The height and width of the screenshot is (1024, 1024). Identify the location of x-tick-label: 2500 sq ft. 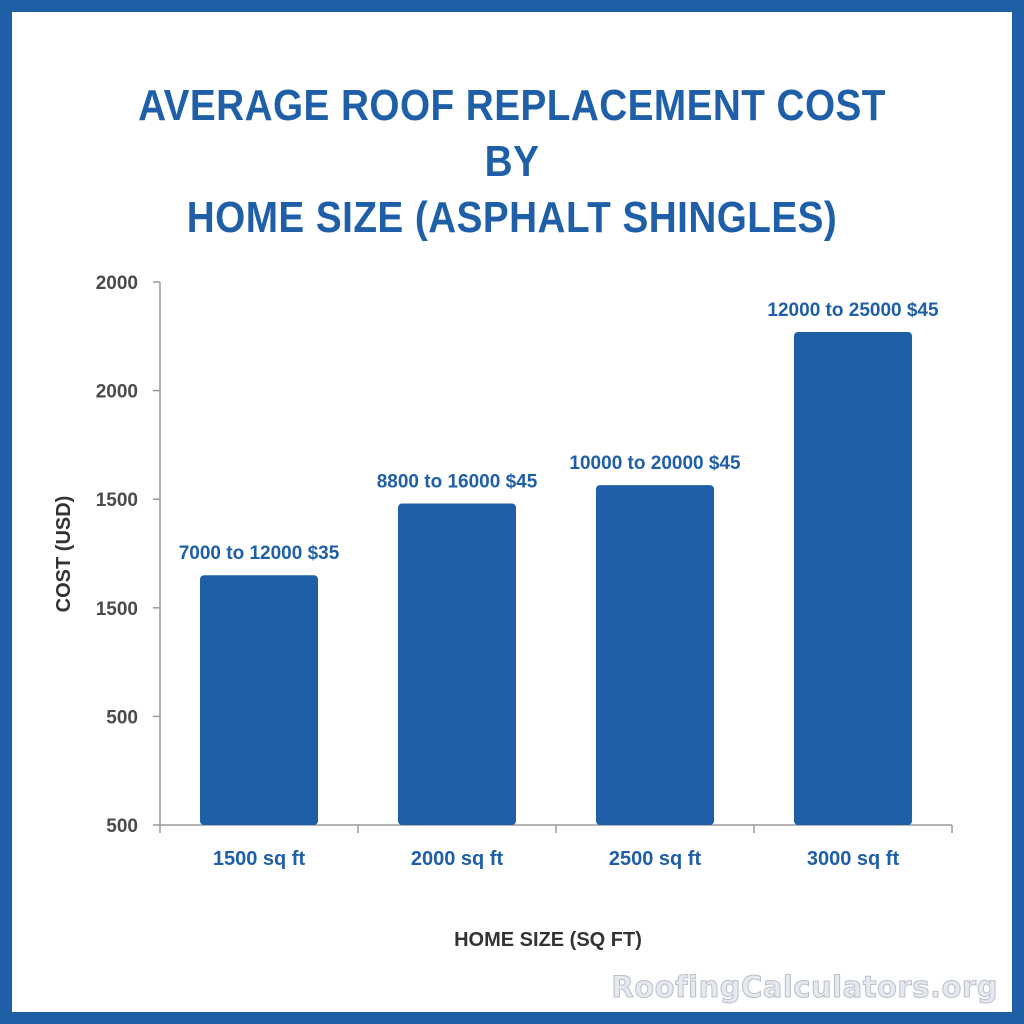
(655, 859).